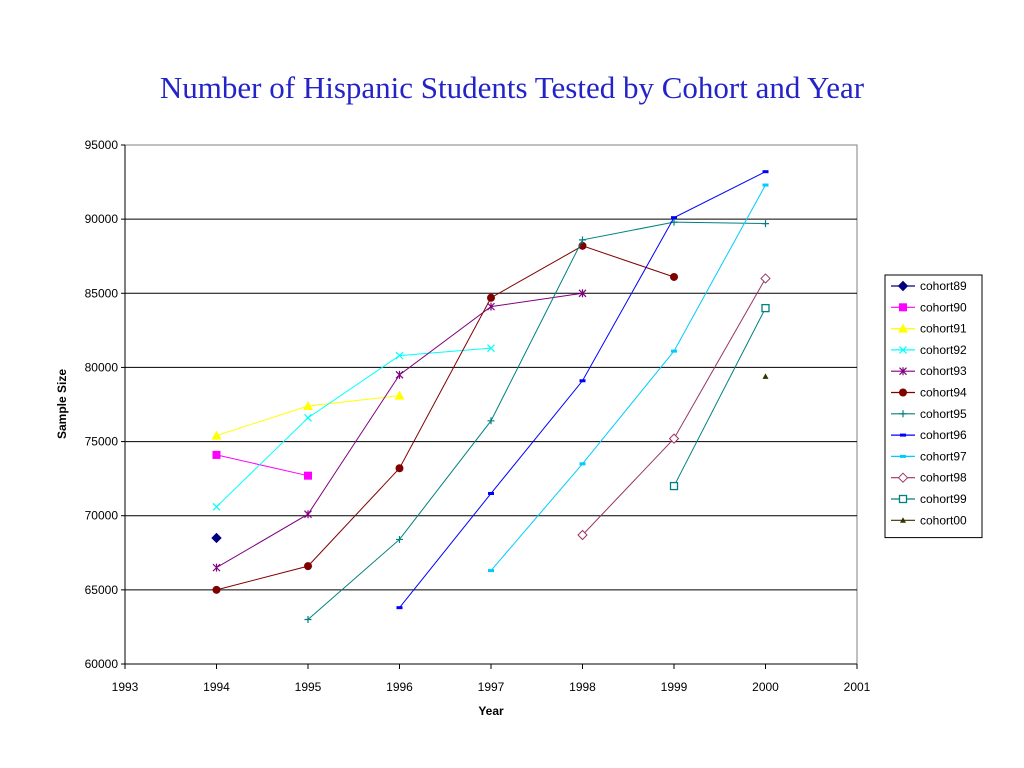  I want to click on data-point-cohort89, so click(216, 538).